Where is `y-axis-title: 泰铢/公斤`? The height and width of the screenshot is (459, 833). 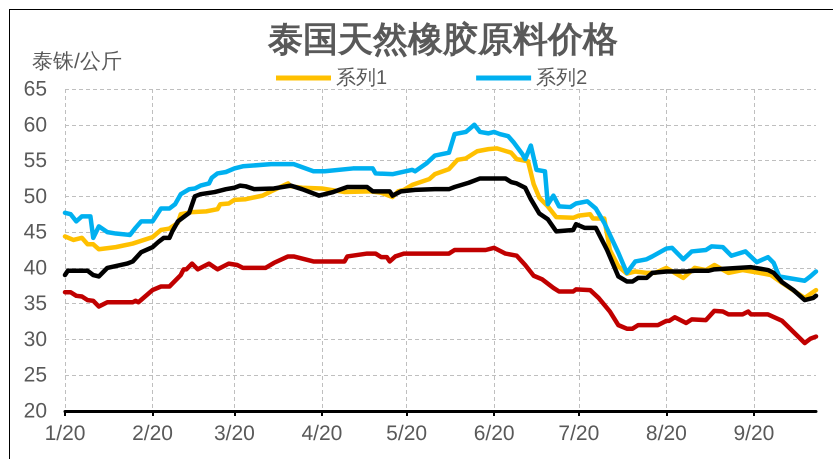 y-axis-title: 泰铢/公斤 is located at coordinates (77, 61).